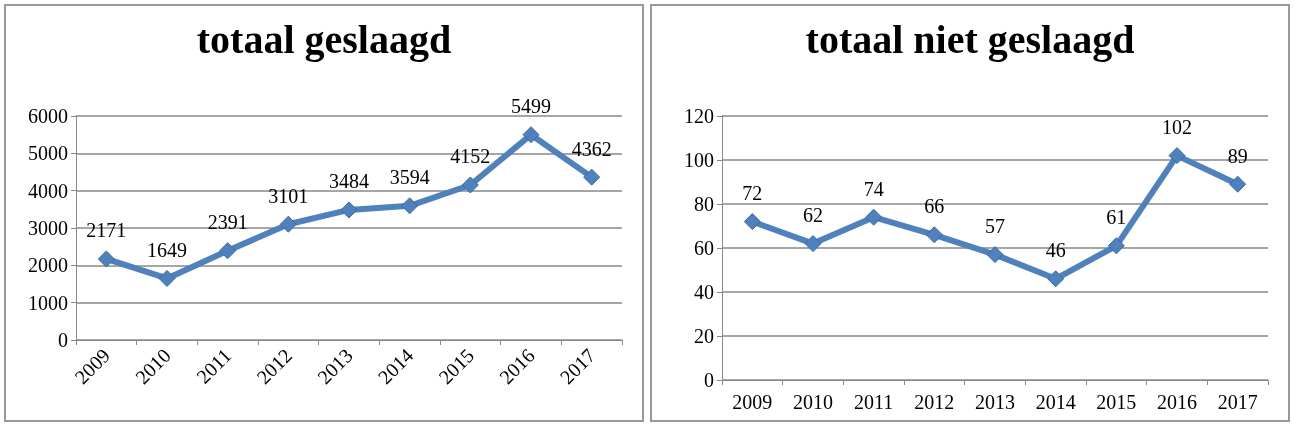  What do you see at coordinates (1177, 127) in the screenshot?
I see `data-label: 102` at bounding box center [1177, 127].